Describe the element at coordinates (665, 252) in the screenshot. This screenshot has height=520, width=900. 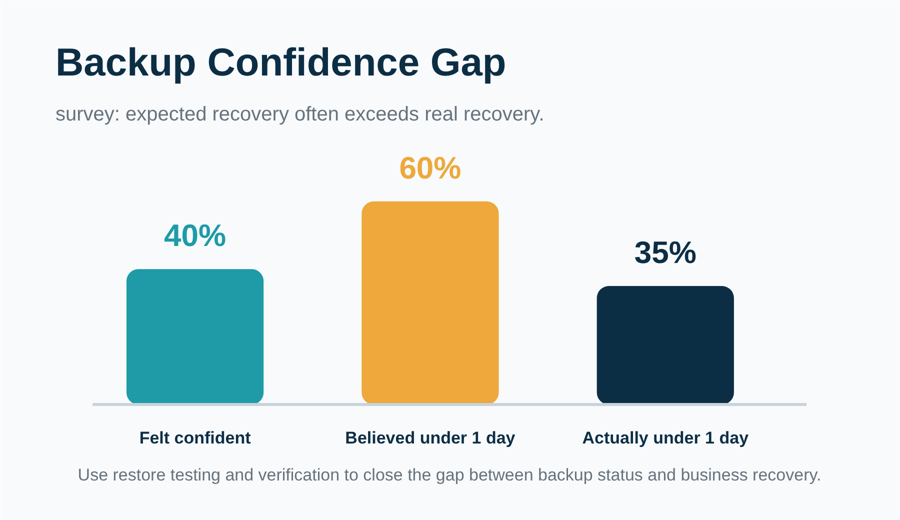
I see `data-label: 35%` at that location.